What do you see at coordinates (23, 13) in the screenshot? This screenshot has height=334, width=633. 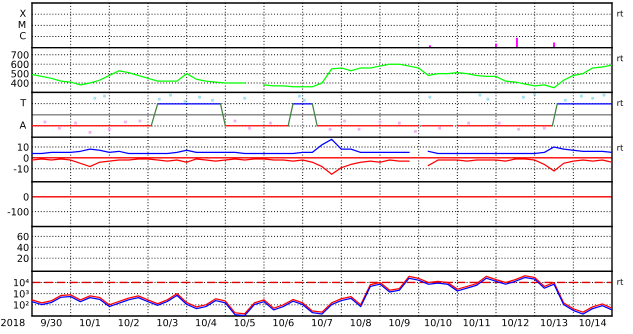 I see `text: X` at bounding box center [23, 13].